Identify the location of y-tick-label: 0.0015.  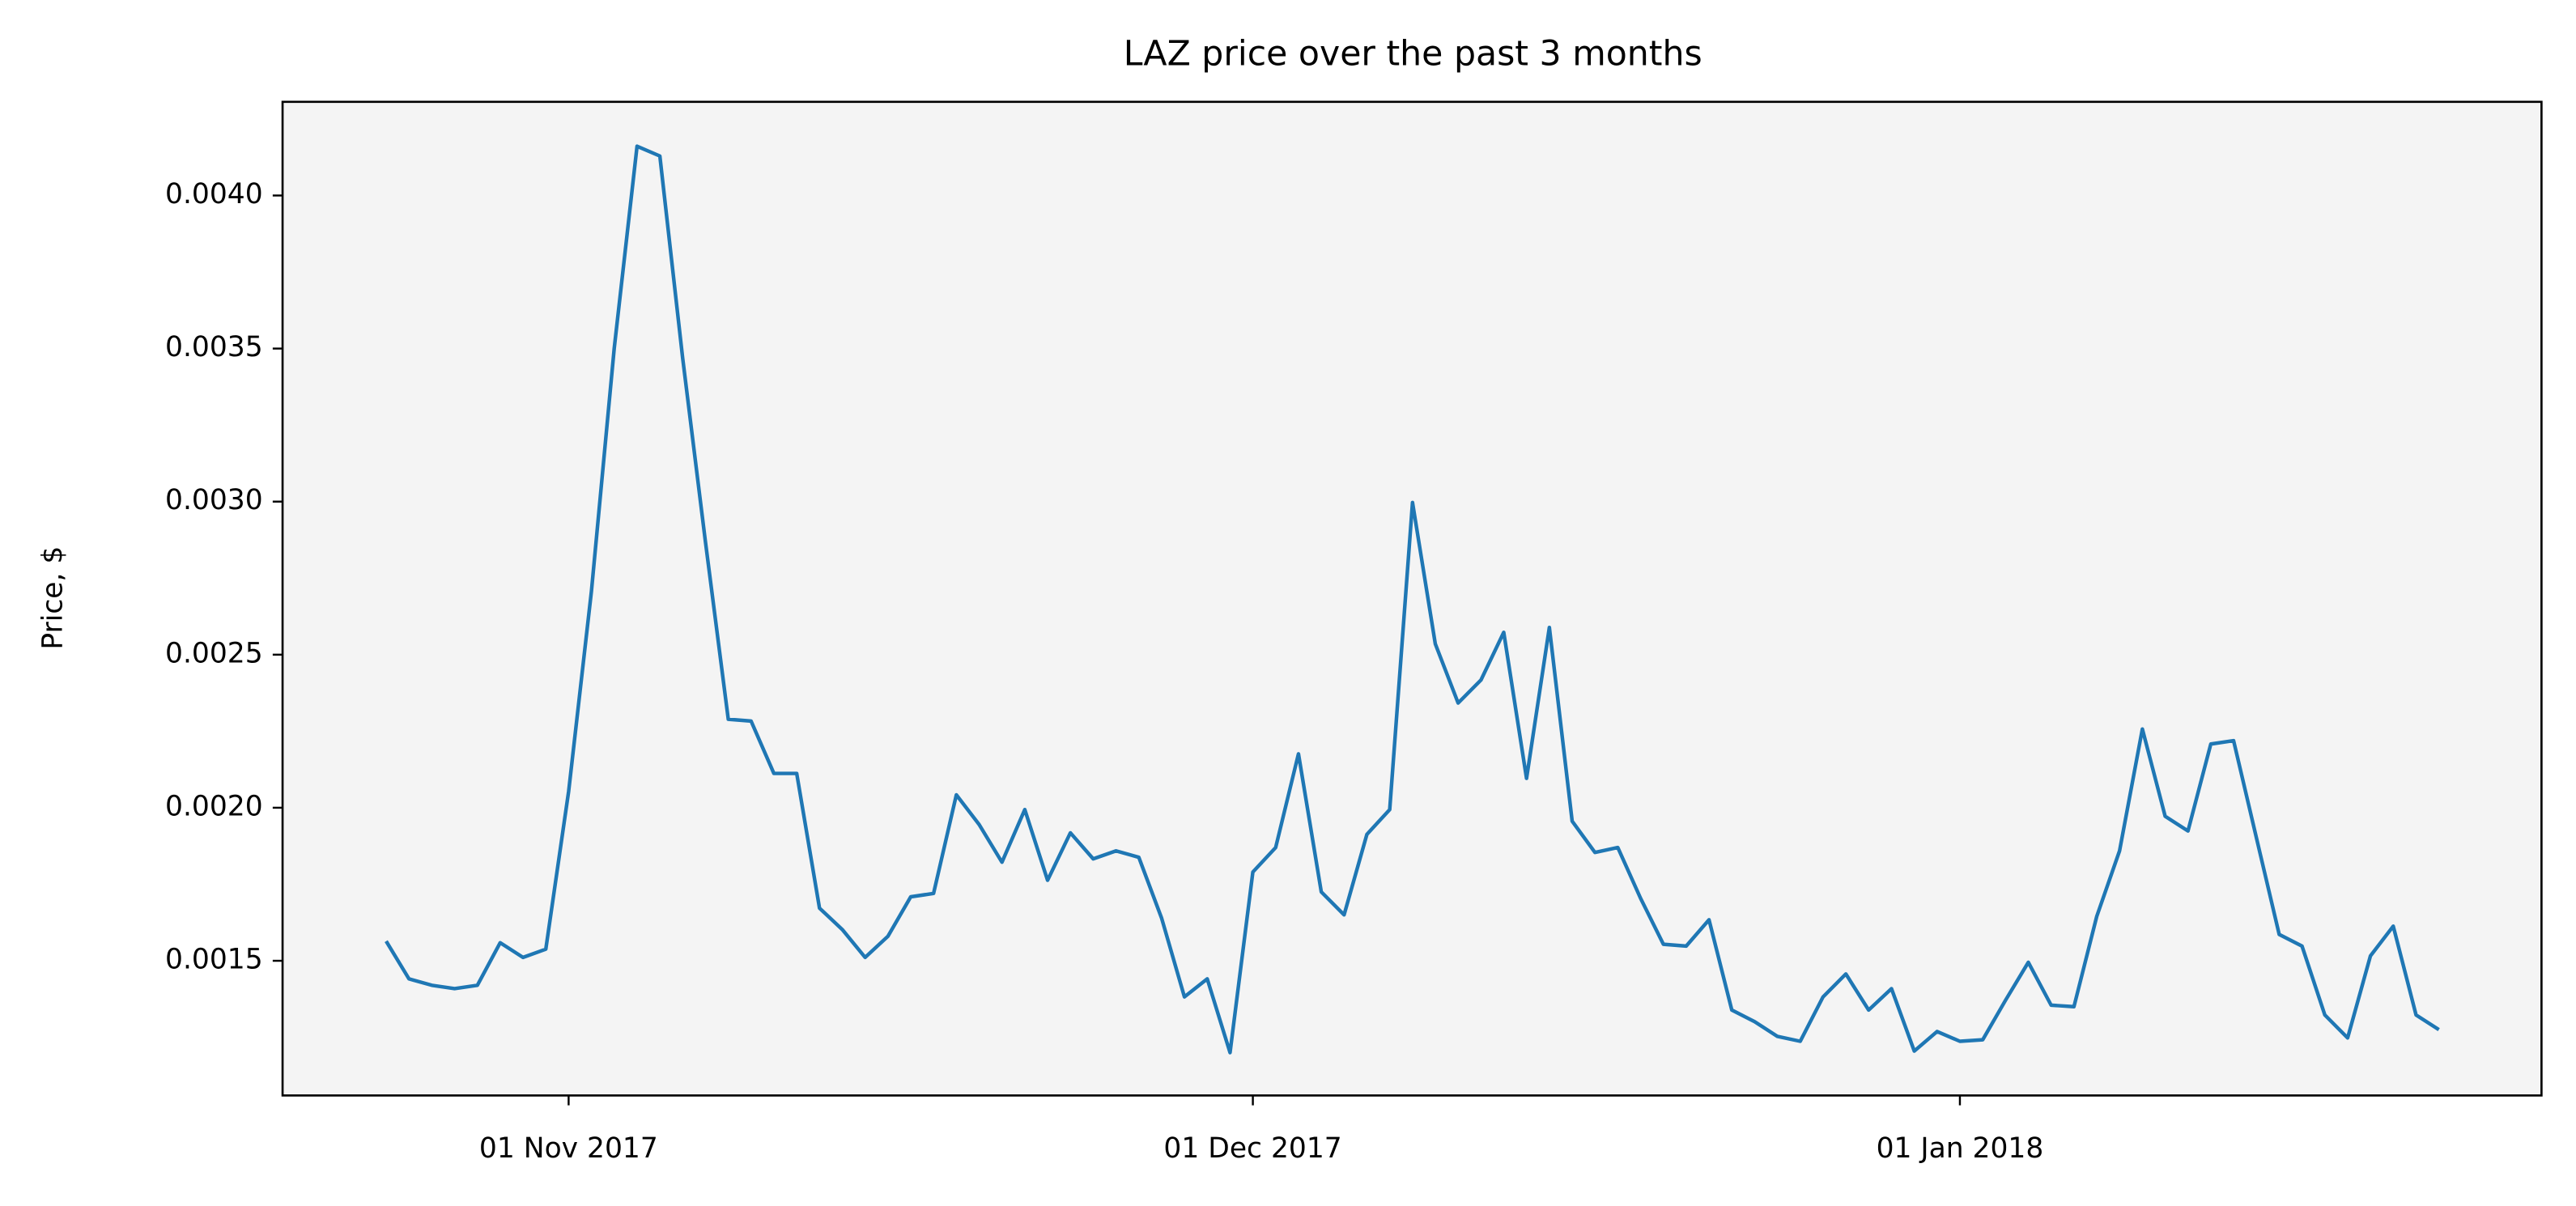
(214, 960).